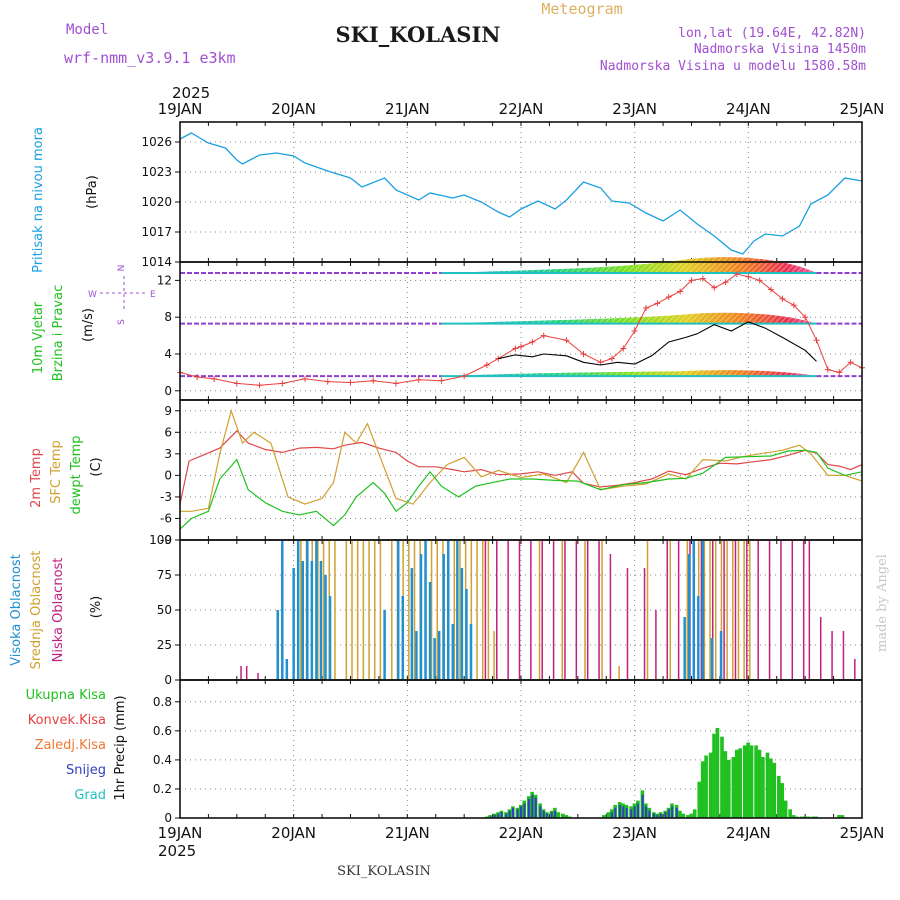 The image size is (900, 900). What do you see at coordinates (384, 871) in the screenshot?
I see `station-bottom: SKI_KOLASIN` at bounding box center [384, 871].